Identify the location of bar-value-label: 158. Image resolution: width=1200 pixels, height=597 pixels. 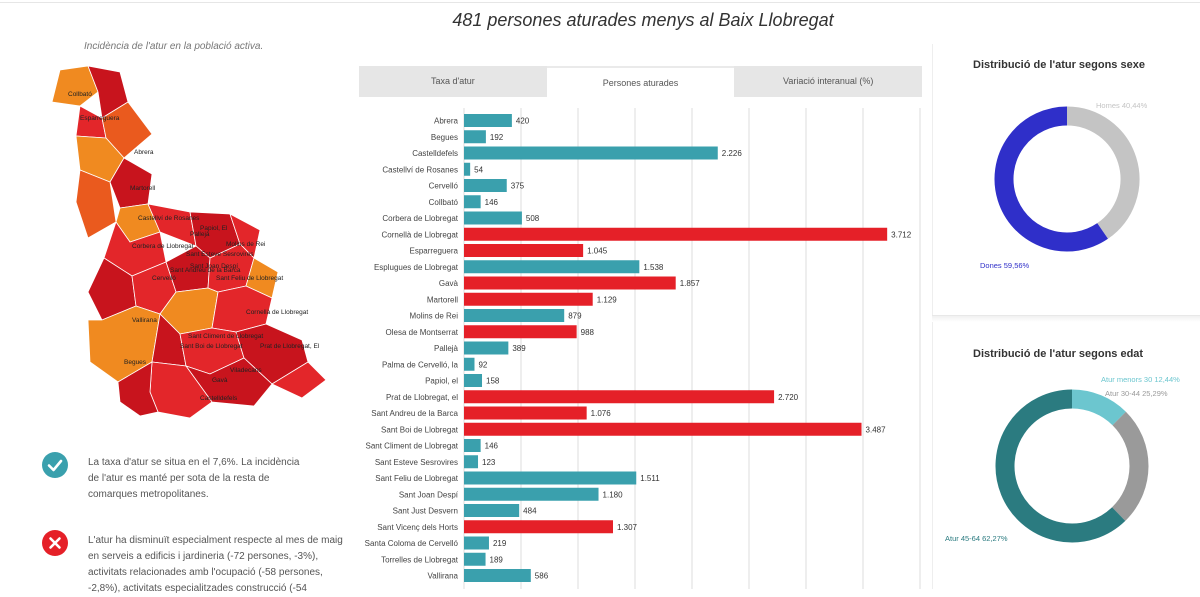
(493, 381).